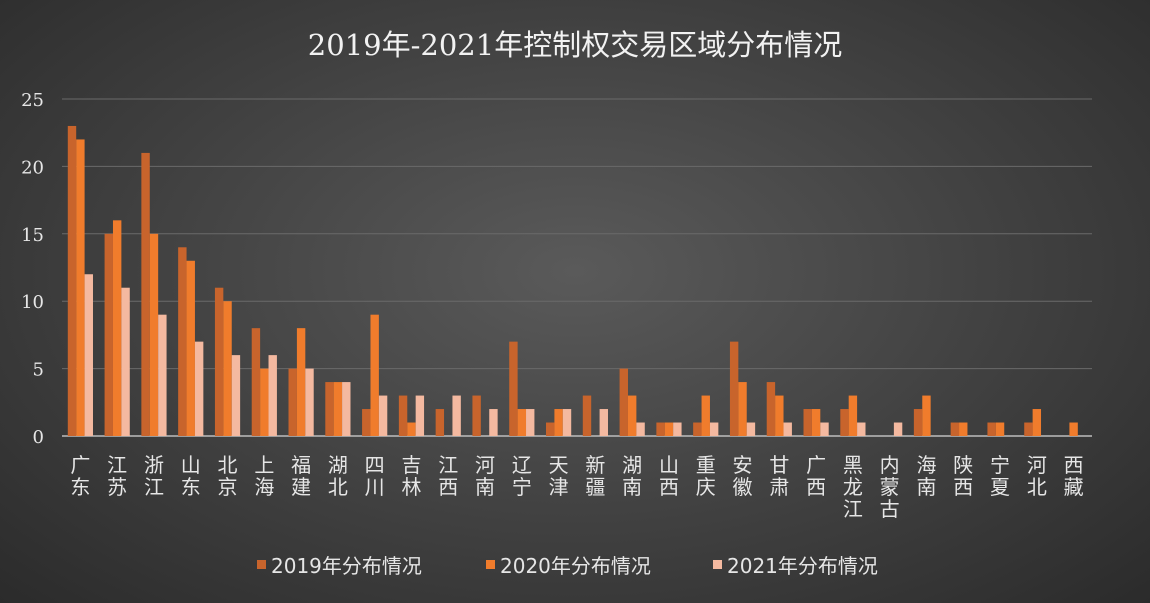  What do you see at coordinates (80, 476) in the screenshot?
I see `x-tick-label: 广东` at bounding box center [80, 476].